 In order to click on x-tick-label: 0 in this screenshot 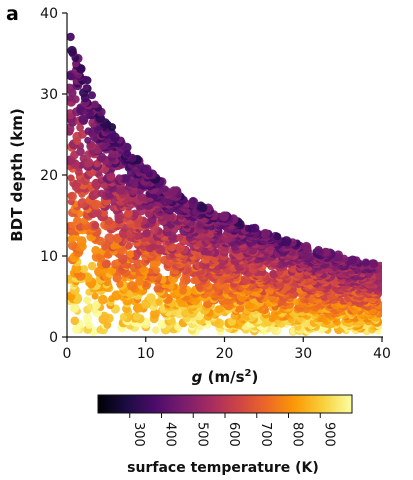, I will do `click(67, 354)`.